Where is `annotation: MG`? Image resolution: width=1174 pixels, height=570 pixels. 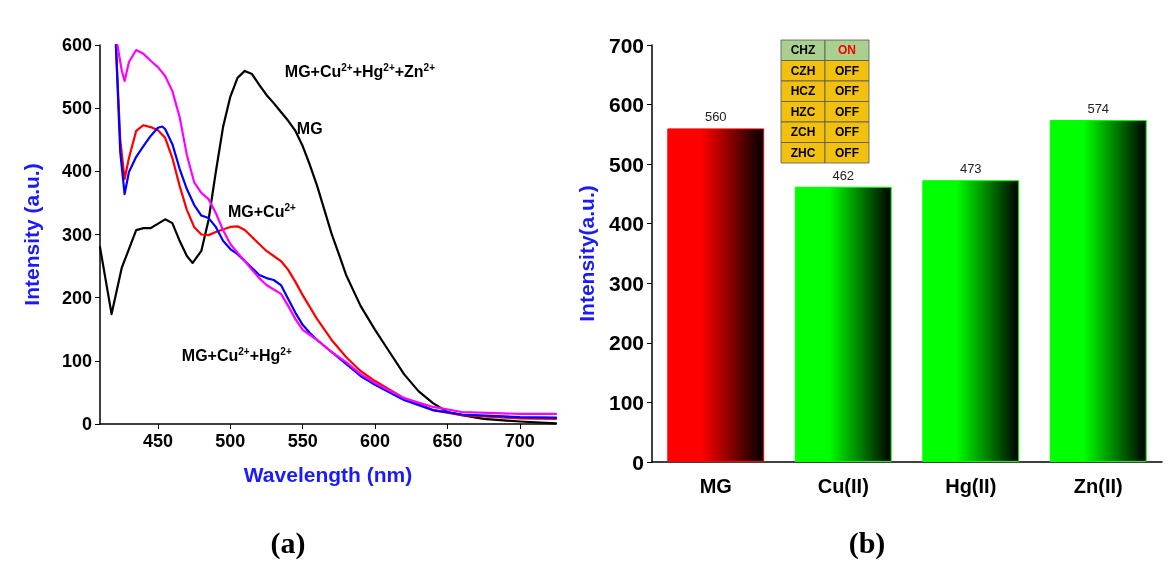
annotation: MG is located at coordinates (309, 128).